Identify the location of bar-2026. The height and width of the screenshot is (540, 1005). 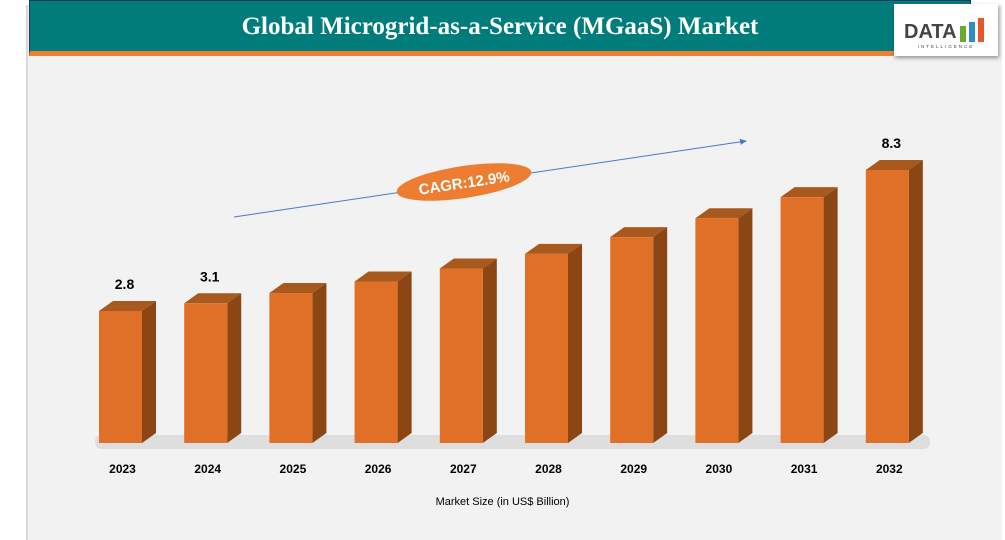
(383, 357).